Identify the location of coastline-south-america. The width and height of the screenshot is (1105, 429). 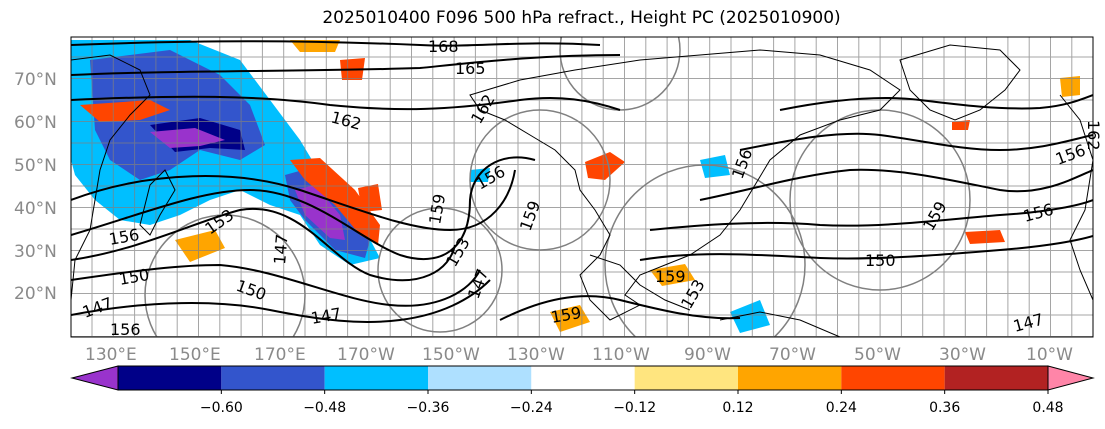
(780, 324).